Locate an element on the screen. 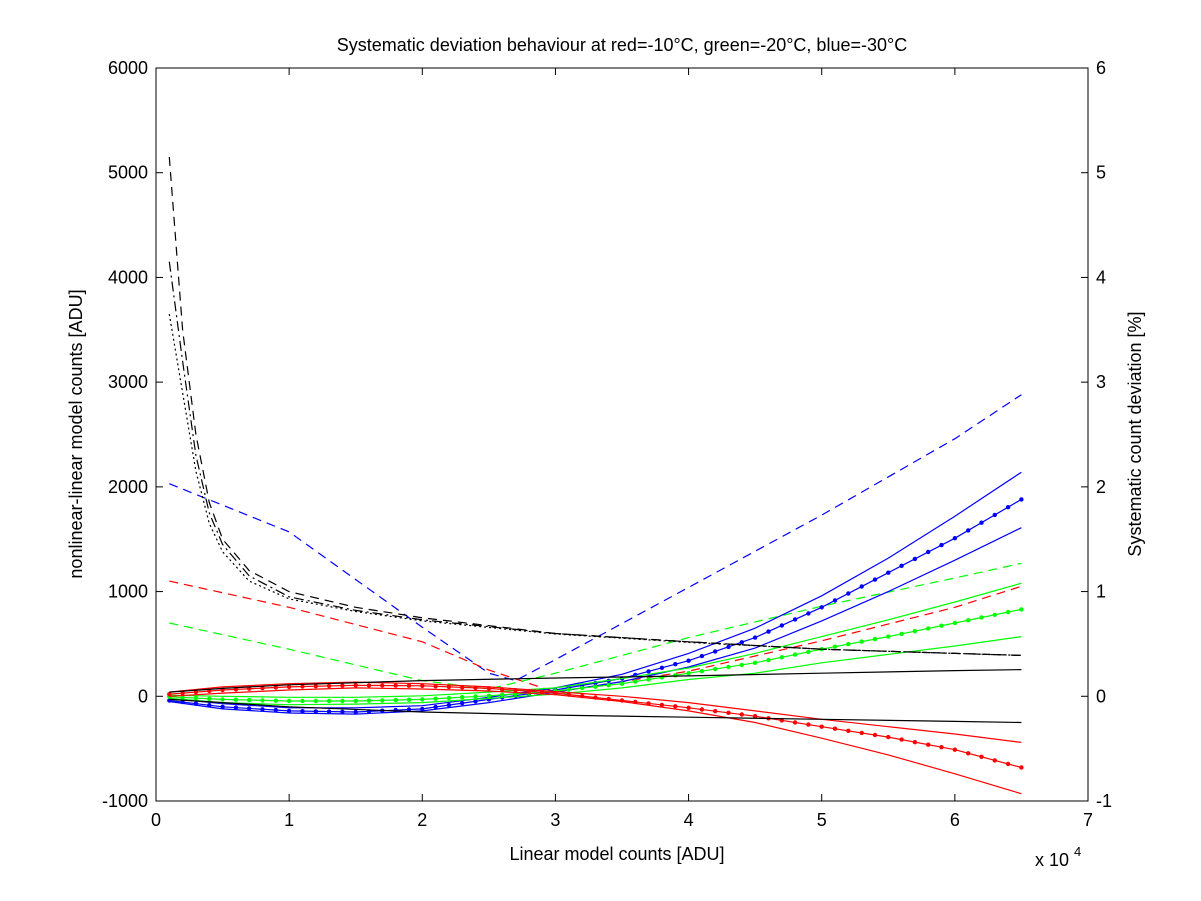  y-tick-label: 2000 is located at coordinates (128, 487).